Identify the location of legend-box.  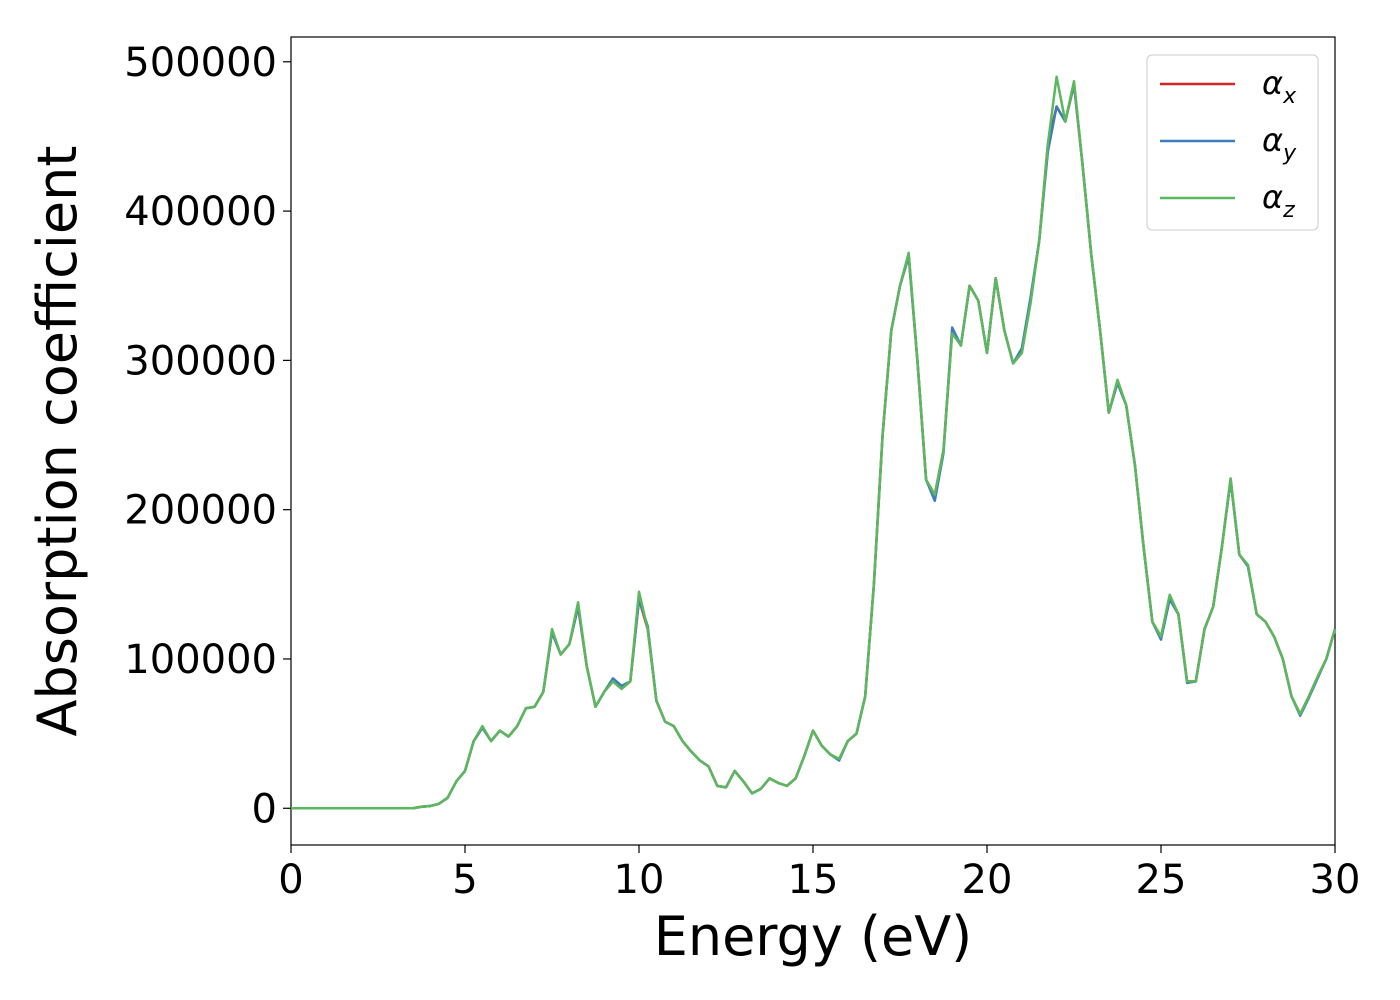
(1232, 142).